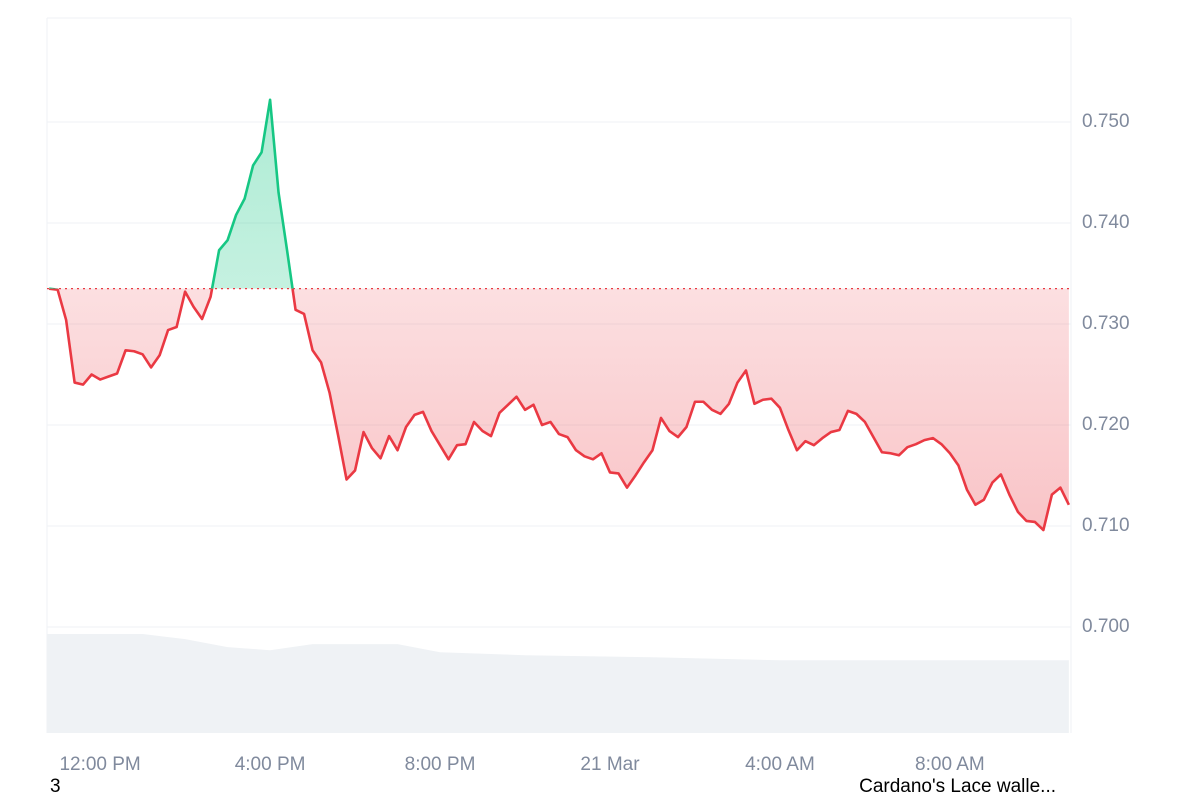 This screenshot has height=800, width=1200. What do you see at coordinates (1106, 121) in the screenshot?
I see `y-tick-label: 0.750` at bounding box center [1106, 121].